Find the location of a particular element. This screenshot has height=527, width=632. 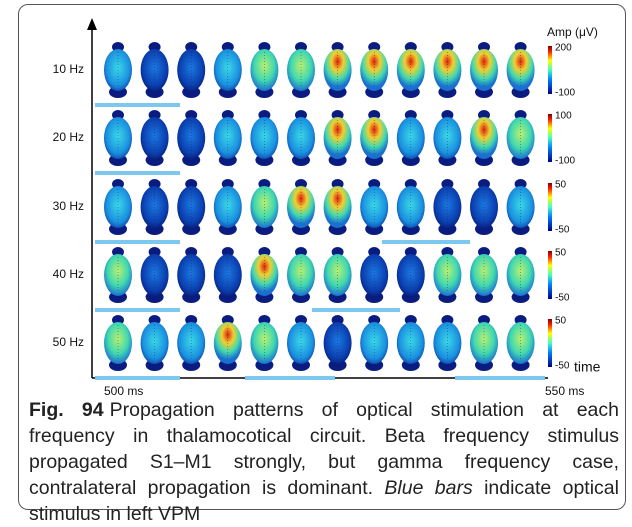

row-label: 10 Hz is located at coordinates (68, 69).